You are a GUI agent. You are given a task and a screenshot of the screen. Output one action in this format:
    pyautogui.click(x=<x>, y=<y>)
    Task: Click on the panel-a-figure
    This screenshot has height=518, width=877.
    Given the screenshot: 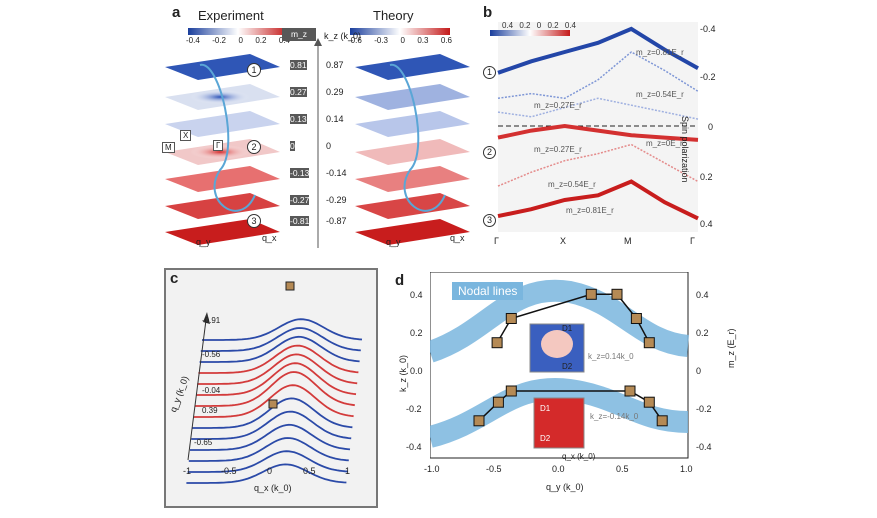 What is the action you would take?
    pyautogui.click(x=317, y=138)
    